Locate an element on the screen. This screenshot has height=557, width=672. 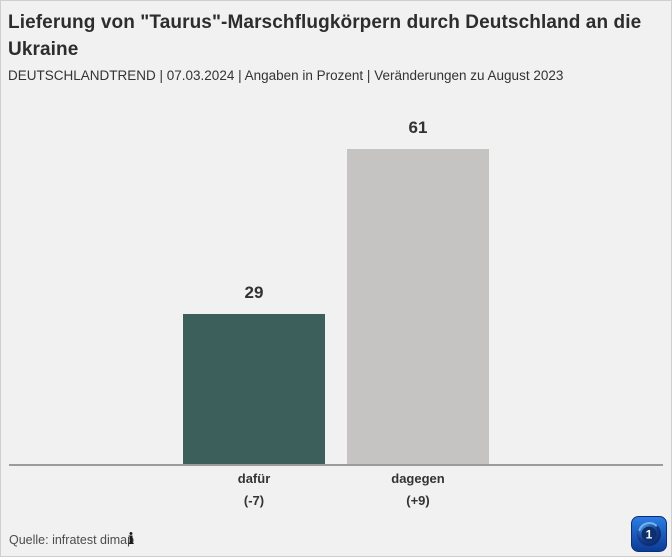
source-credit: Quelle: infratest dimap is located at coordinates (72, 540).